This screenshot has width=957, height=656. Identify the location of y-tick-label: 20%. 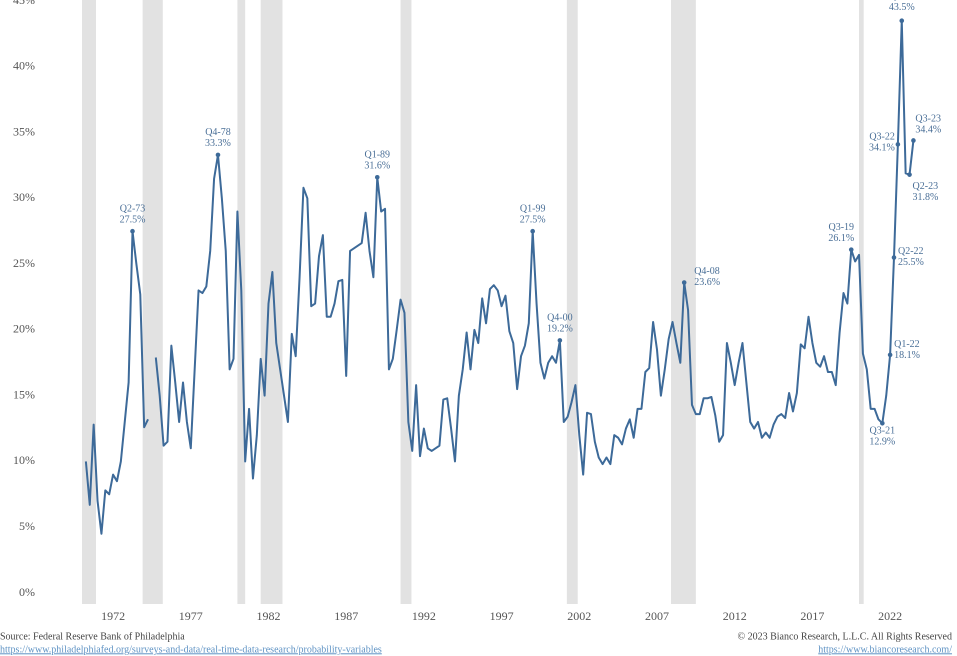
(24, 329).